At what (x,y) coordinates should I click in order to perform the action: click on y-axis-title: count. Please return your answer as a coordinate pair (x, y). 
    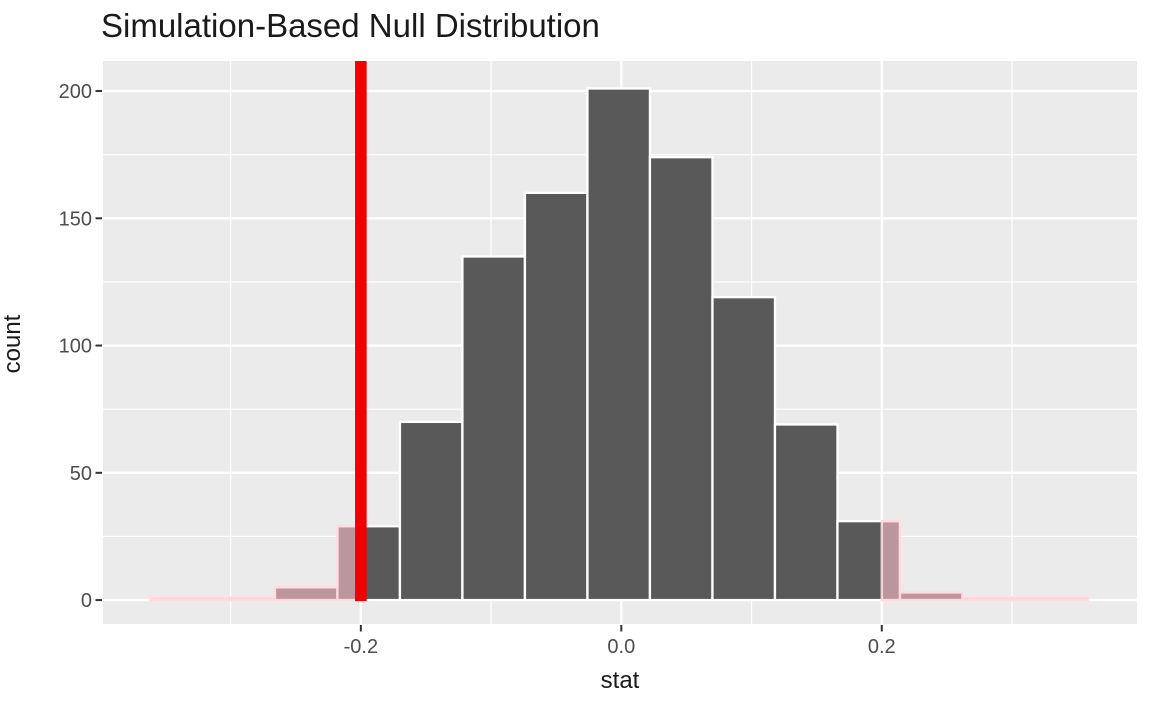
    Looking at the image, I should click on (13, 344).